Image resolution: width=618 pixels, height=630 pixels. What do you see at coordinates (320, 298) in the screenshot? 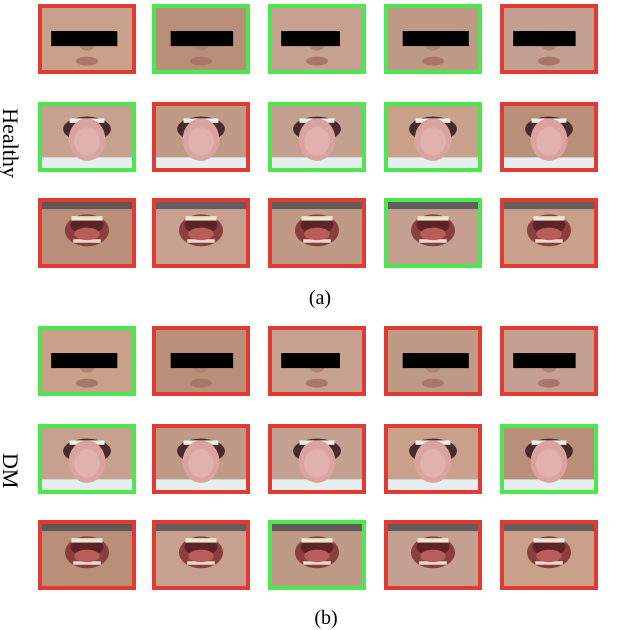
I see `panel-caption-a: (a)` at bounding box center [320, 298].